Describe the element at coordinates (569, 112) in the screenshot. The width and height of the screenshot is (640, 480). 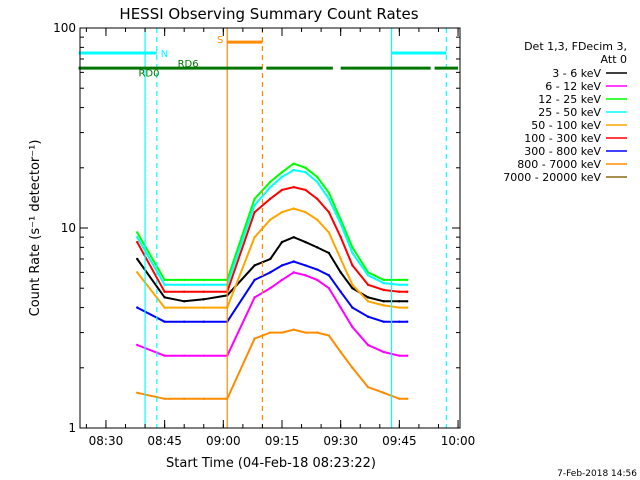
I see `legend-label: 25 - 50 keV` at that location.